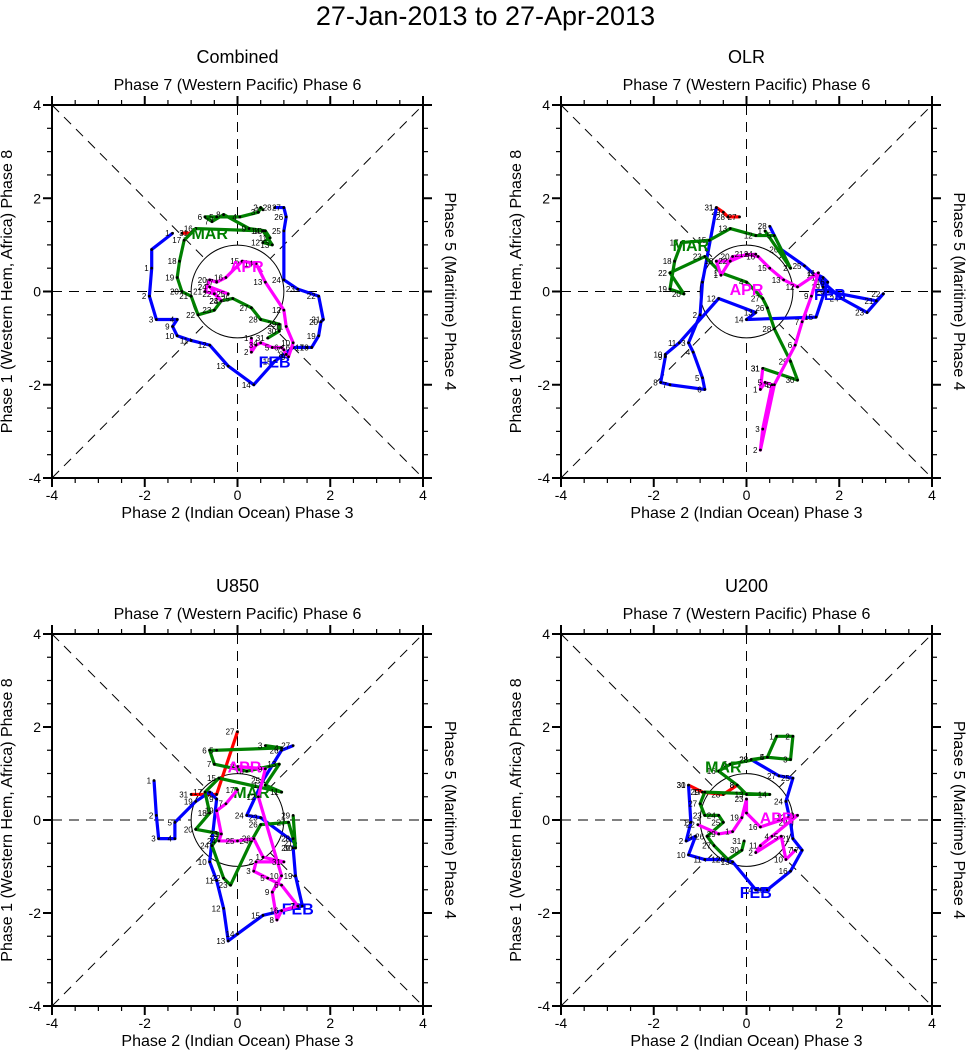 The width and height of the screenshot is (971, 1058). I want to click on day-label: 28, so click(720, 217).